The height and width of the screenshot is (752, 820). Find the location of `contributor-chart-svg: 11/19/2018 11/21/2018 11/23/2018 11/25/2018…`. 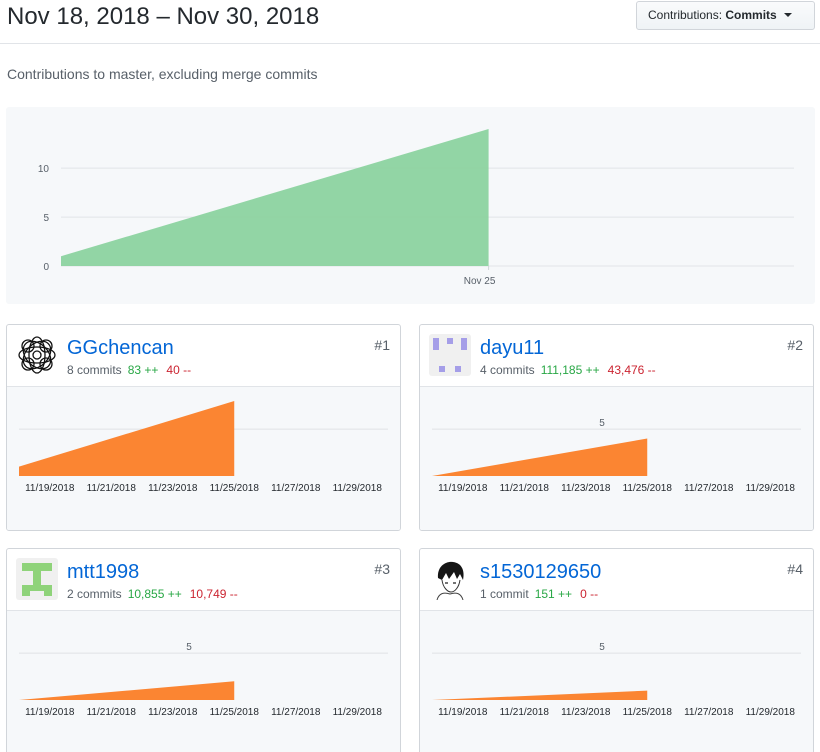

contributor-chart-svg: 11/19/2018 11/21/2018 11/23/2018 11/25/2018… is located at coordinates (203, 447).